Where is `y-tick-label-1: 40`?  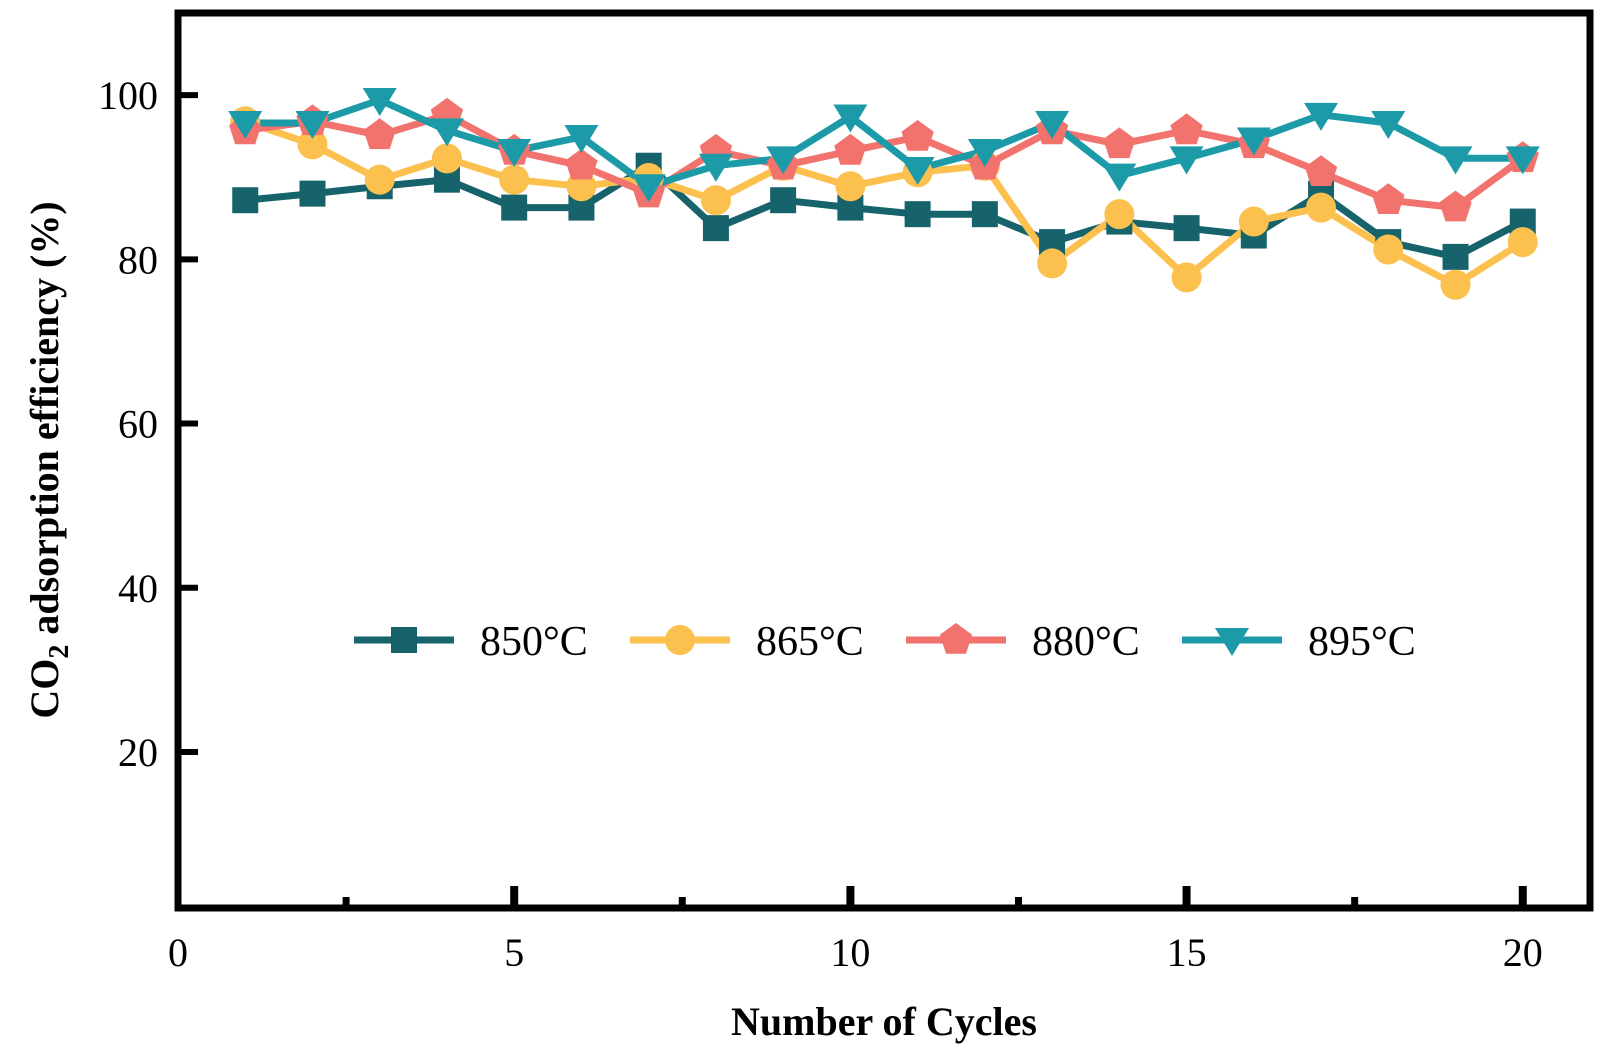
y-tick-label-1: 40 is located at coordinates (138, 588).